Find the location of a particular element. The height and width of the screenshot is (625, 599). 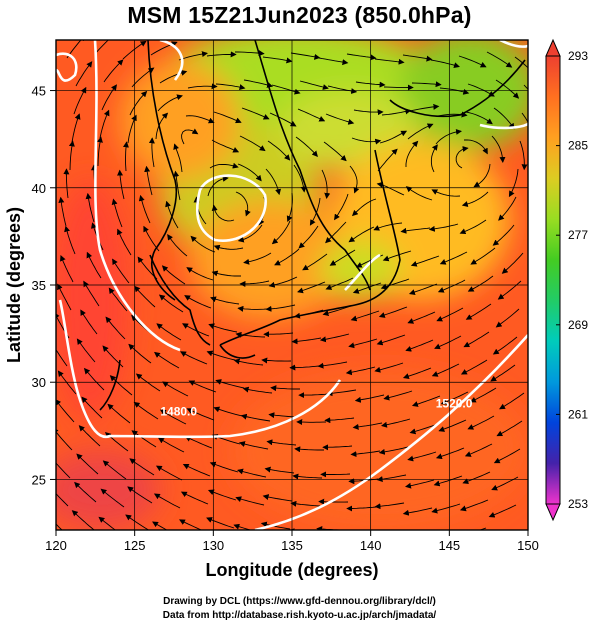

colorbar-max-arrow is located at coordinates (553, 47).